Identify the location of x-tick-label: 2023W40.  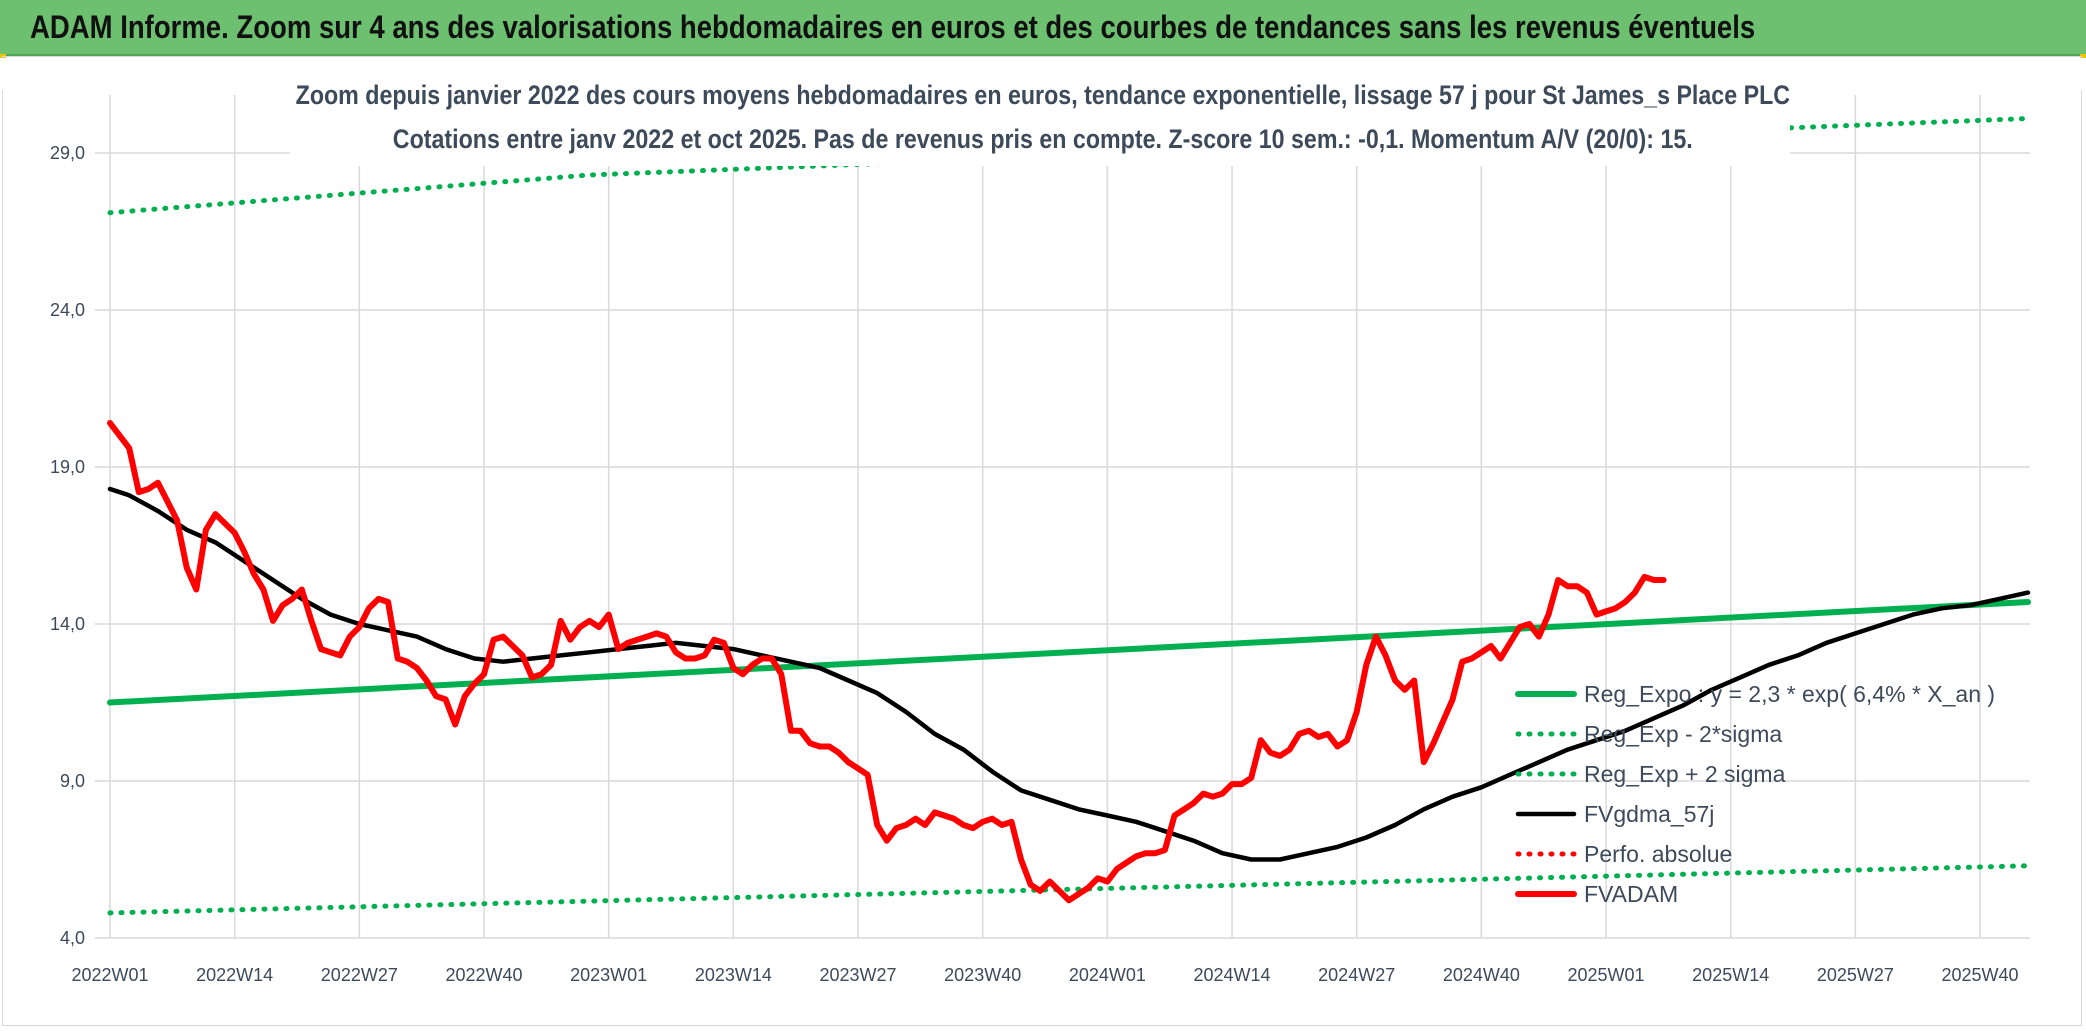
(982, 975).